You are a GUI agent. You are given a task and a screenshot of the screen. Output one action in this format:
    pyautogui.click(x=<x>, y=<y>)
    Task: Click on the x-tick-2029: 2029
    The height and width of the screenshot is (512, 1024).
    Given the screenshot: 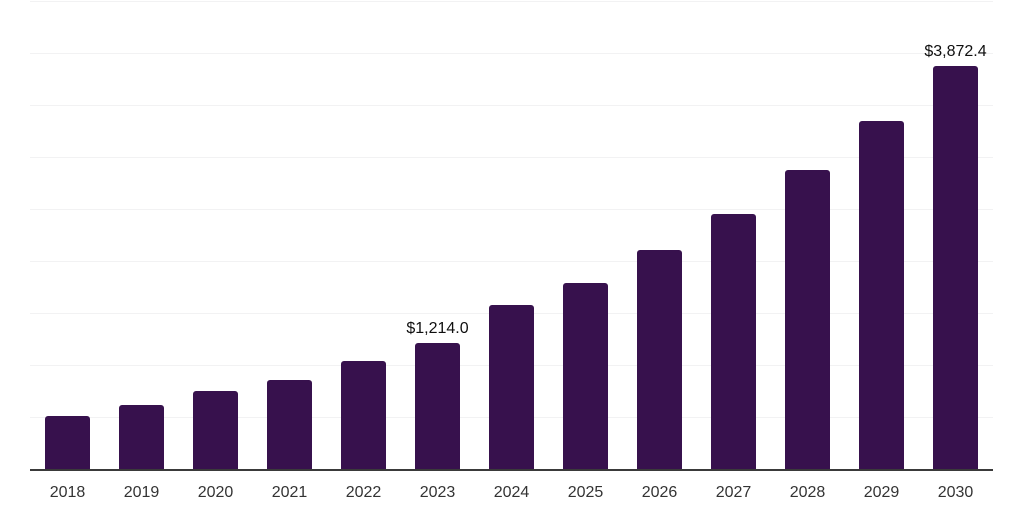 What is the action you would take?
    pyautogui.click(x=881, y=492)
    